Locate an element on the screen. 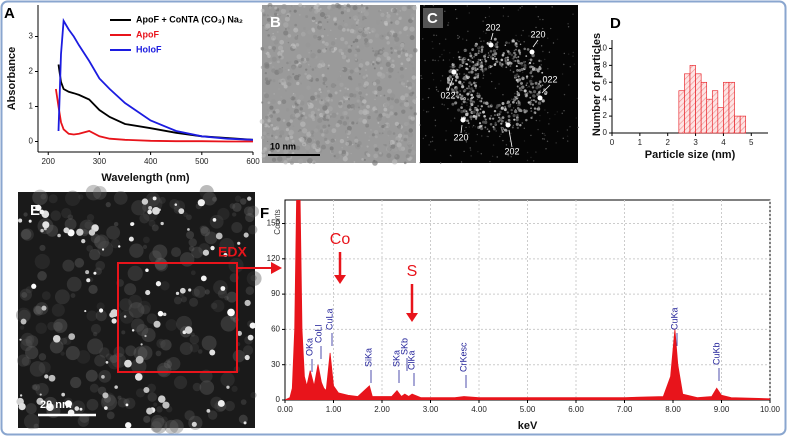 The image size is (787, 436). spot-arrow is located at coordinates (492, 36).